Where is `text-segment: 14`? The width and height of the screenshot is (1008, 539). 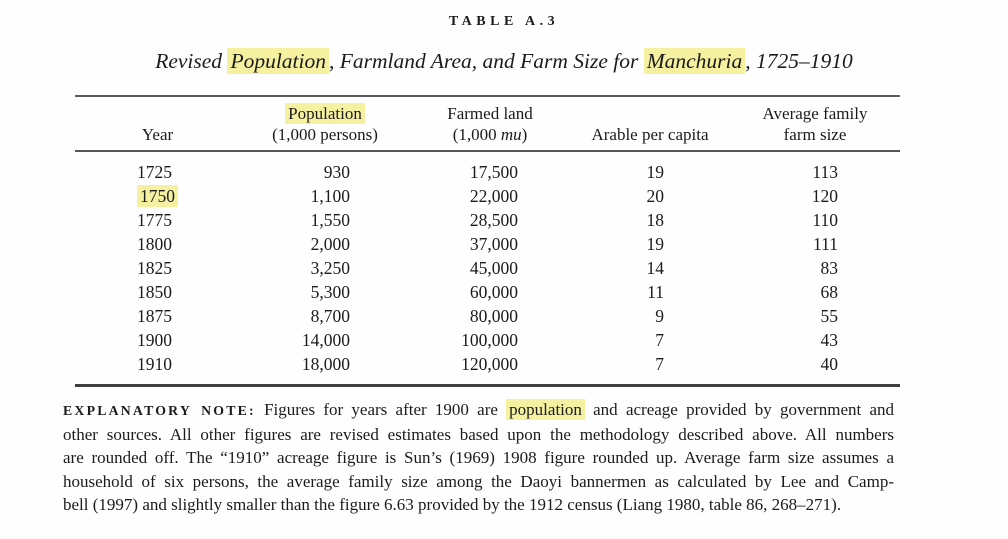
text-segment: 14 is located at coordinates (655, 268).